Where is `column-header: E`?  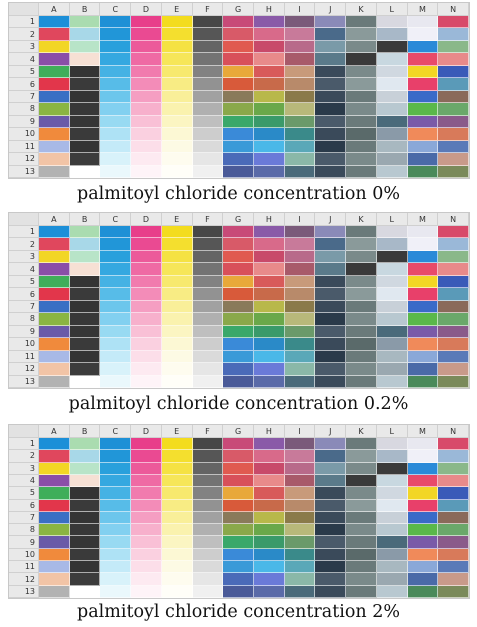 column-header: E is located at coordinates (177, 9).